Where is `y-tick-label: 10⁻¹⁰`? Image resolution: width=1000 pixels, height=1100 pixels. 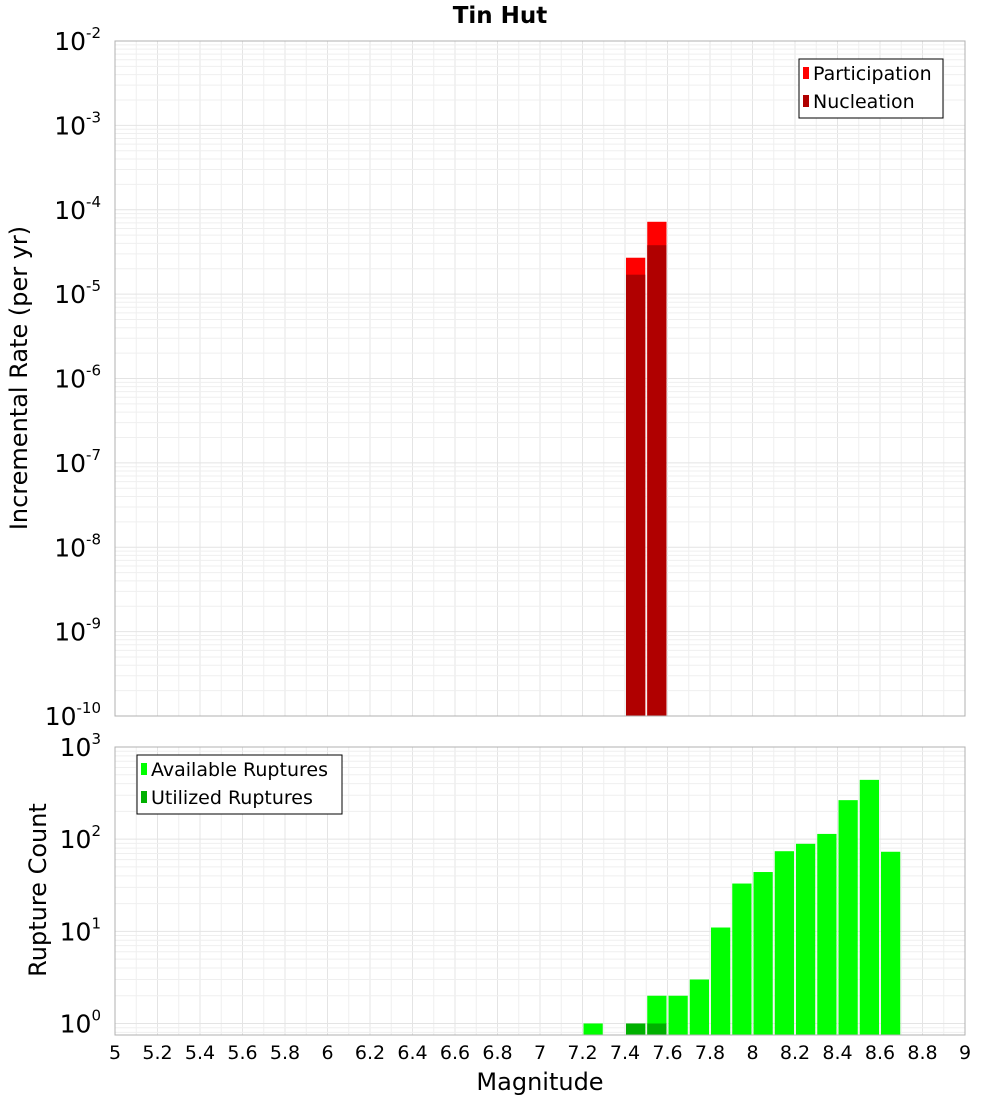 y-tick-label: 10⁻¹⁰ is located at coordinates (73, 715).